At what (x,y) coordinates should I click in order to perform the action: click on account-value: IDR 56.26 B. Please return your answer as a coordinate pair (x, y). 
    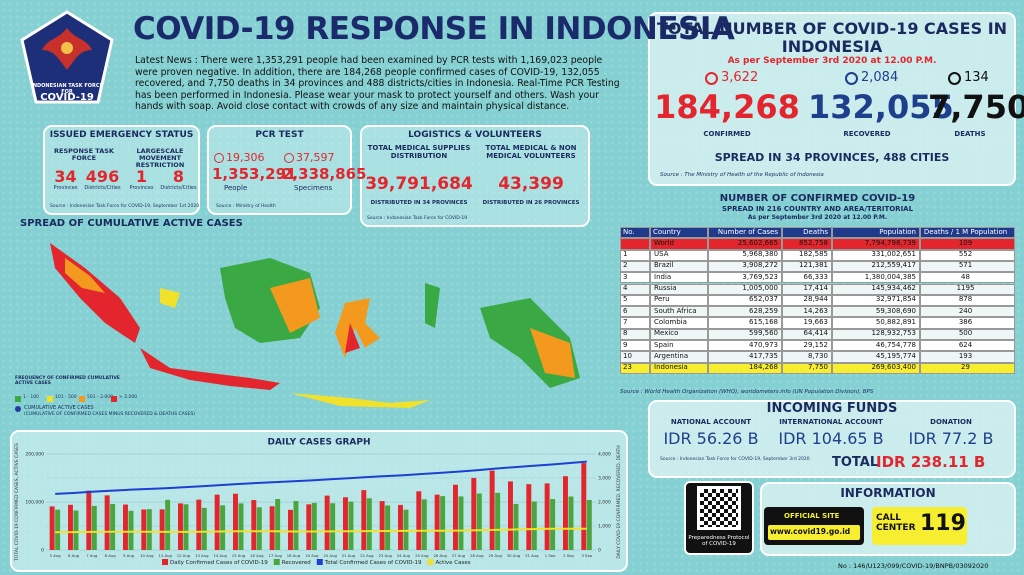
    Looking at the image, I should click on (711, 438).